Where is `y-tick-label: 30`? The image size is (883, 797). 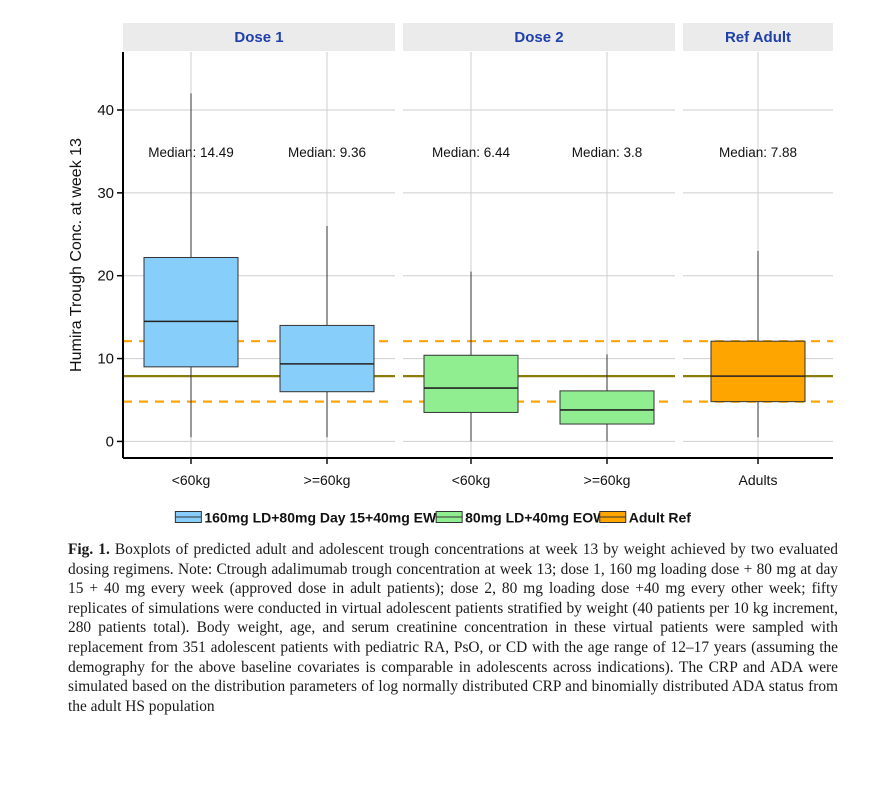
y-tick-label: 30 is located at coordinates (105, 193).